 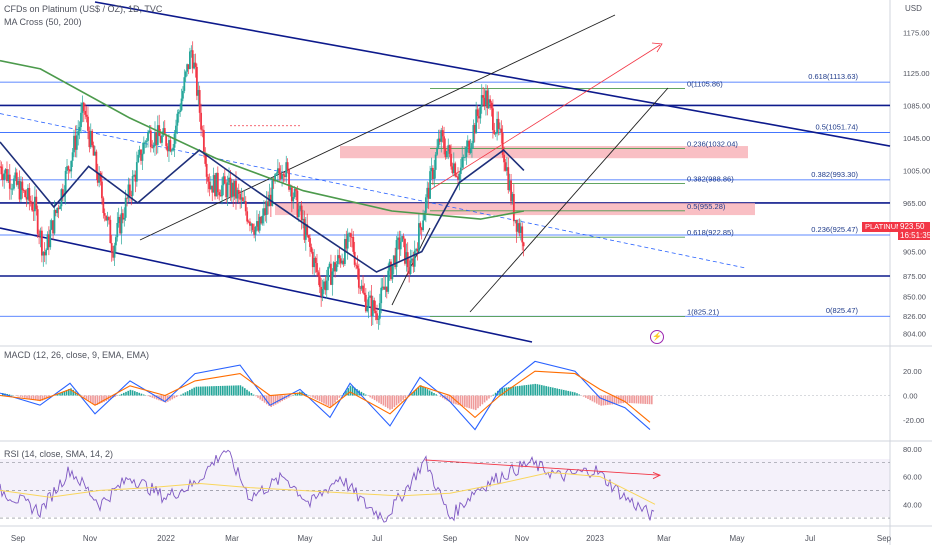 What do you see at coordinates (884, 538) in the screenshot?
I see `time-axis-label: Sep` at bounding box center [884, 538].